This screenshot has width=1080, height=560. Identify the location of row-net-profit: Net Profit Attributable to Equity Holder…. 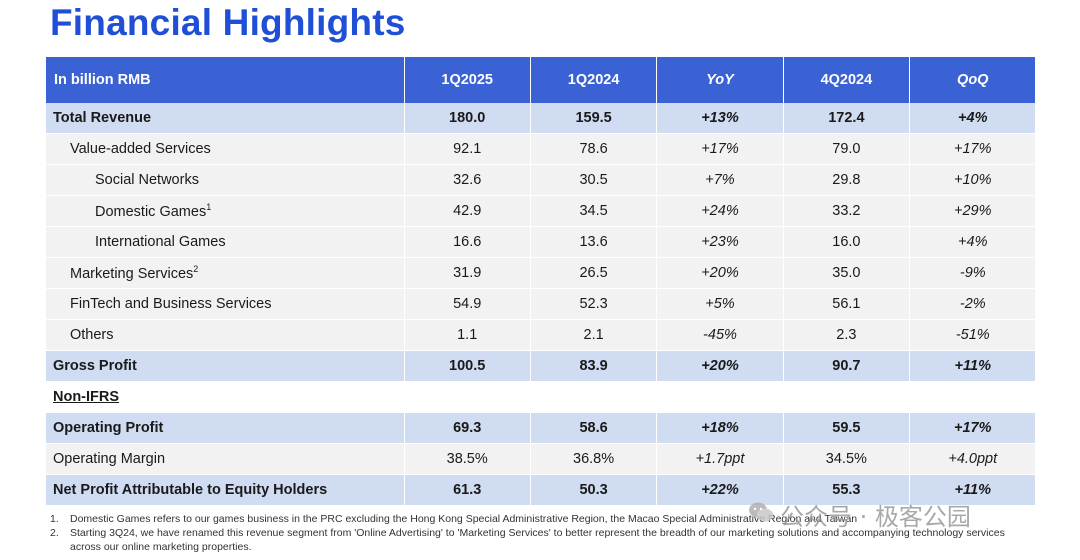
(541, 490).